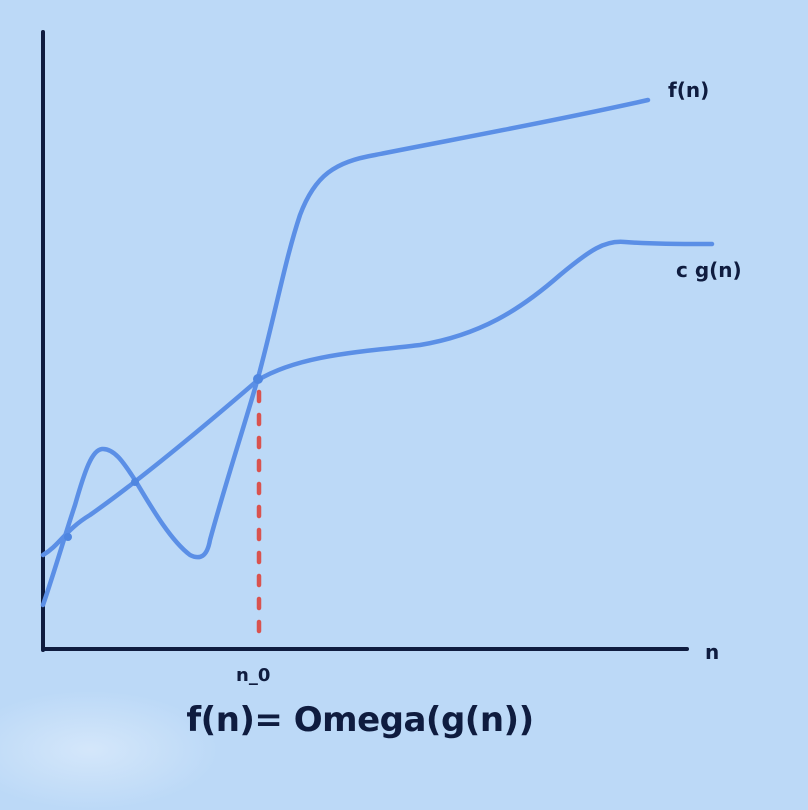  What do you see at coordinates (712, 652) in the screenshot?
I see `x-axis-label: n` at bounding box center [712, 652].